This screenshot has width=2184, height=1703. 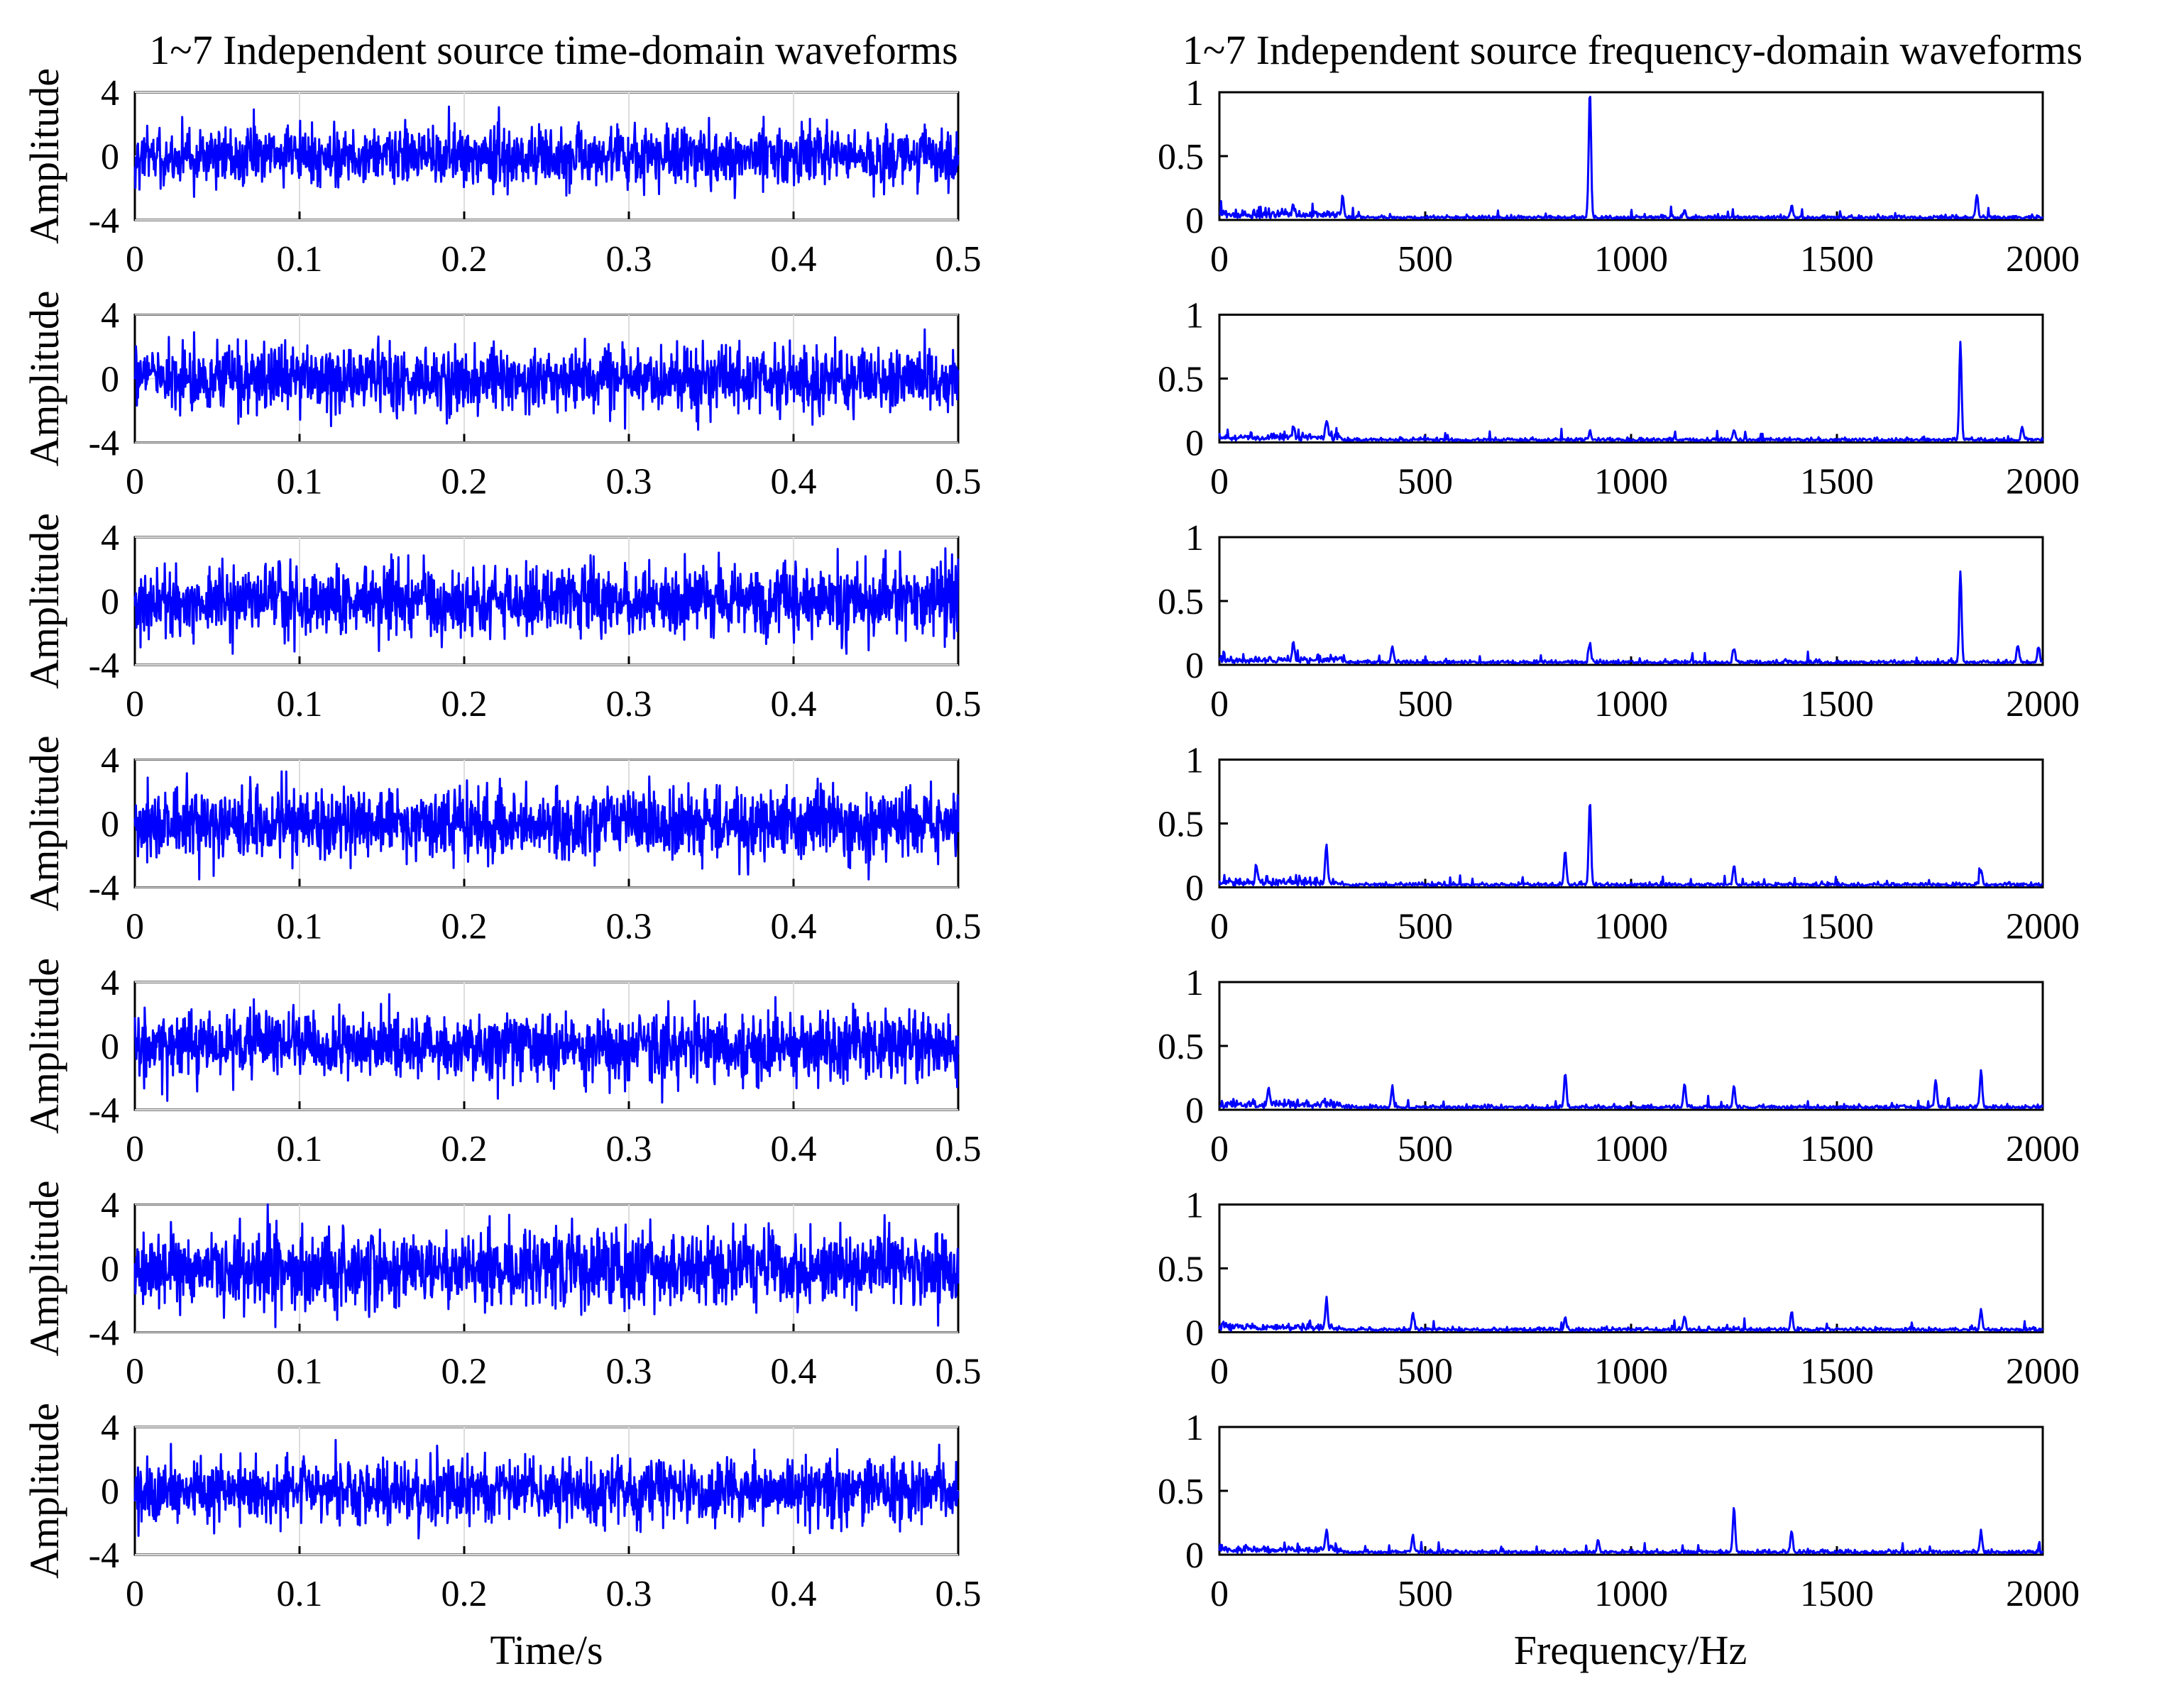 I want to click on frequency-panel-6: 0 500 1000 1500 2000 1 0.5 0, so click(x=1619, y=1289).